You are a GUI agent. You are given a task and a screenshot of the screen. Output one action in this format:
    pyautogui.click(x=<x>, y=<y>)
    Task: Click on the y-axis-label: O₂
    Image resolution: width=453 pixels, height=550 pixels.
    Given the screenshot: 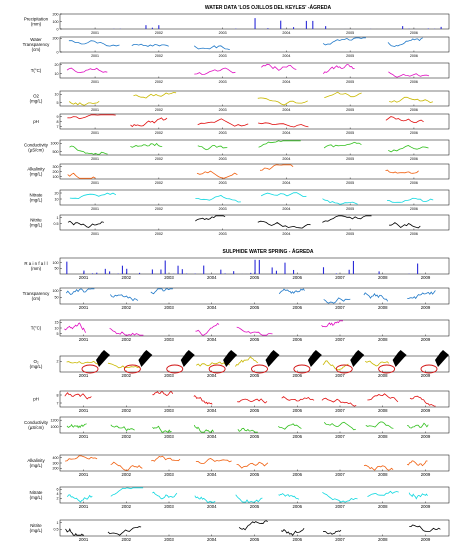 What is the action you would take?
    pyautogui.click(x=35, y=361)
    